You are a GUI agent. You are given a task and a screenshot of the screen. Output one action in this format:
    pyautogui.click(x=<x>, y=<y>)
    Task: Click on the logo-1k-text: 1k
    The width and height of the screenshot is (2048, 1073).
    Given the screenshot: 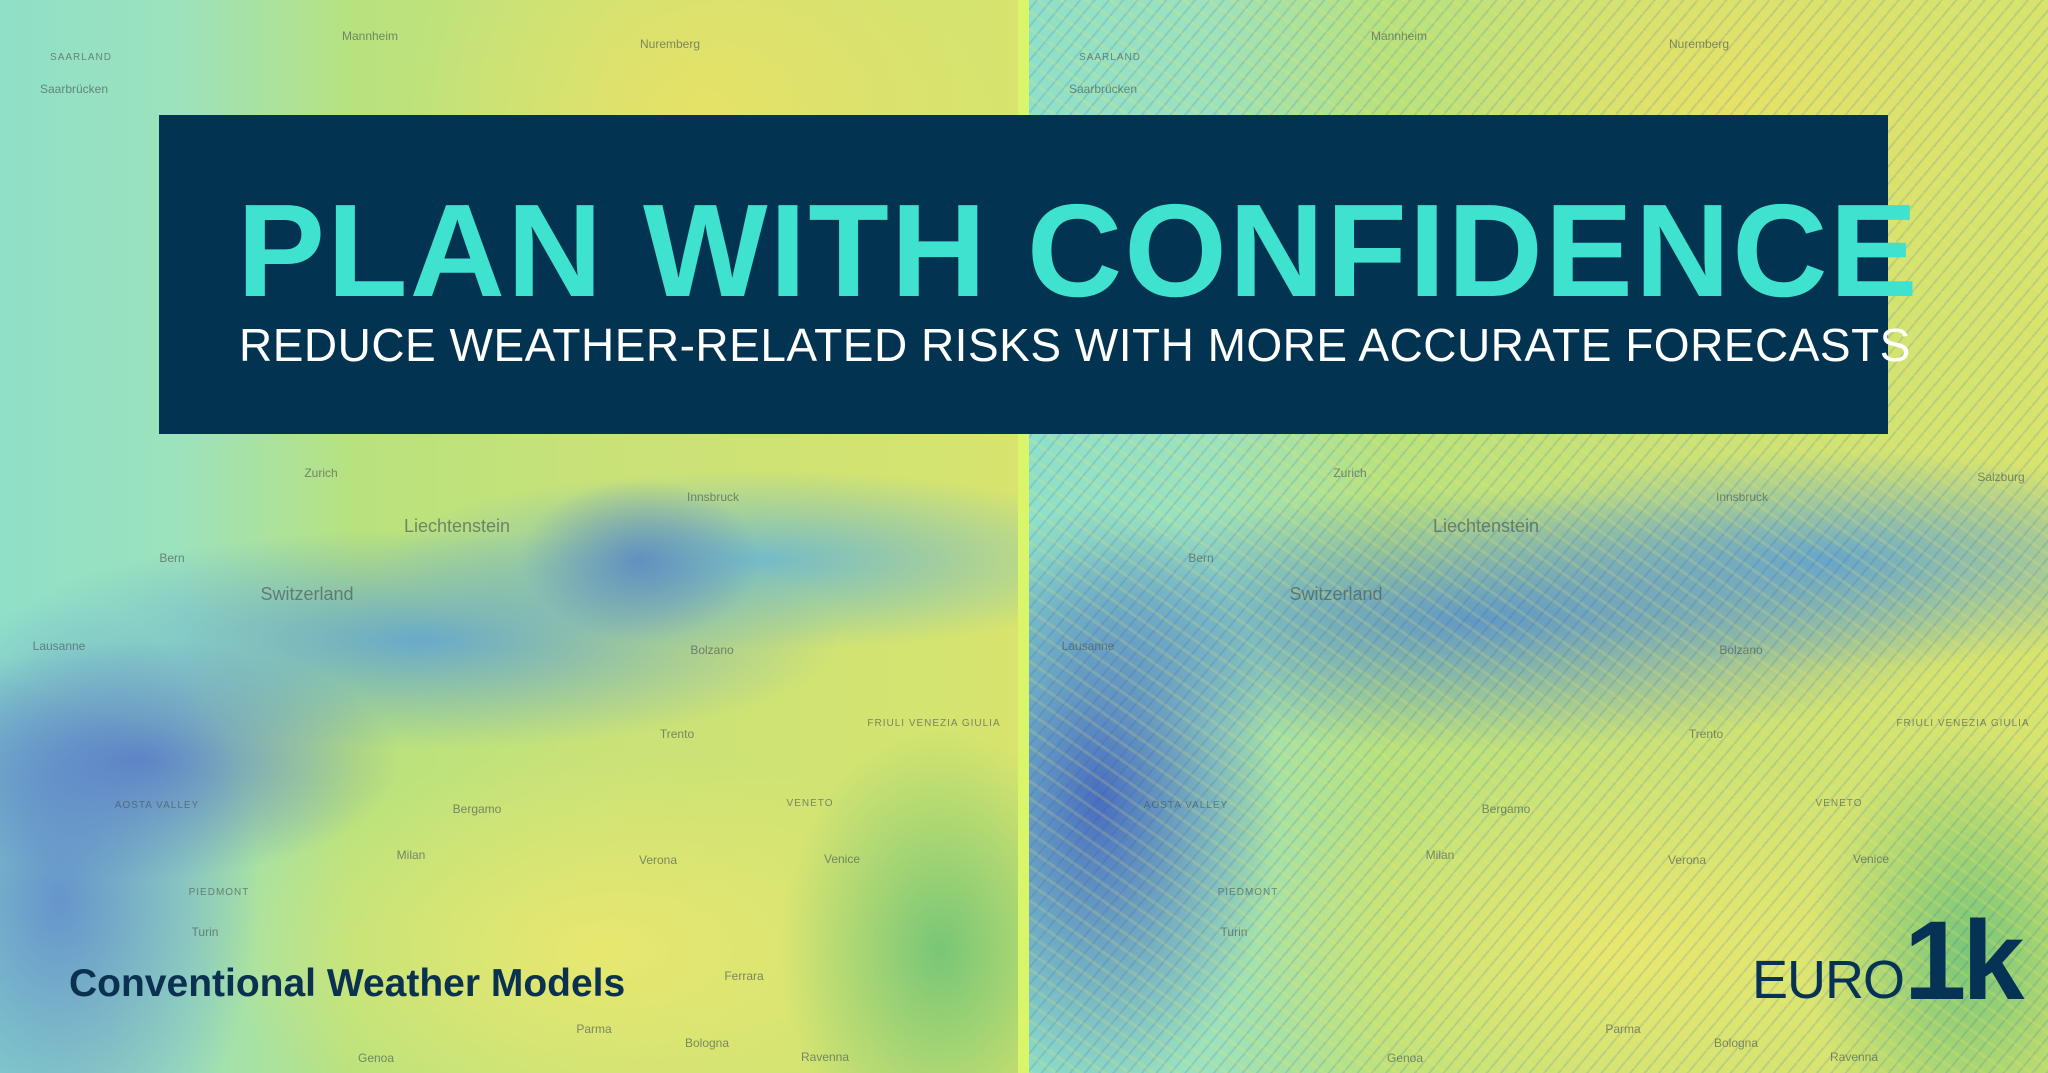 What is the action you would take?
    pyautogui.click(x=1964, y=960)
    